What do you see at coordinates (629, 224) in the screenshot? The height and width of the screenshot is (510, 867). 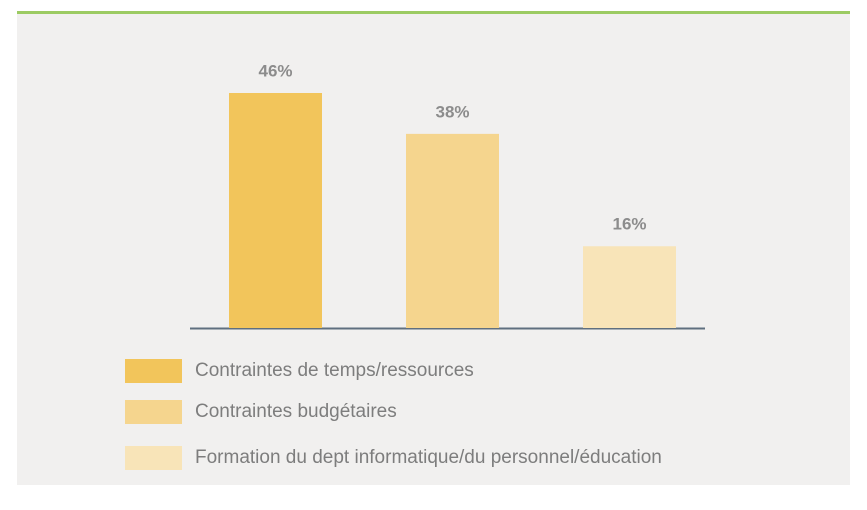 I see `data-label: 16%` at bounding box center [629, 224].